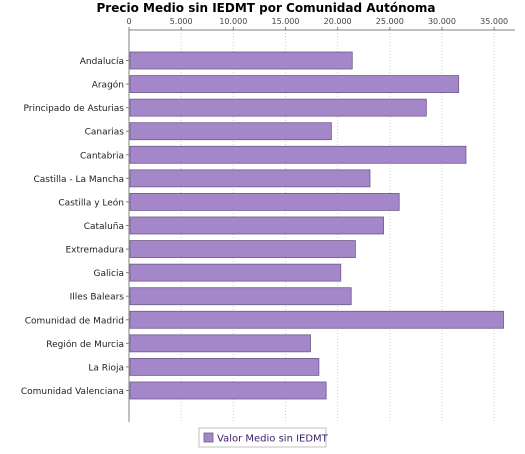  I want to click on x-tick-label: 5.000, so click(181, 21).